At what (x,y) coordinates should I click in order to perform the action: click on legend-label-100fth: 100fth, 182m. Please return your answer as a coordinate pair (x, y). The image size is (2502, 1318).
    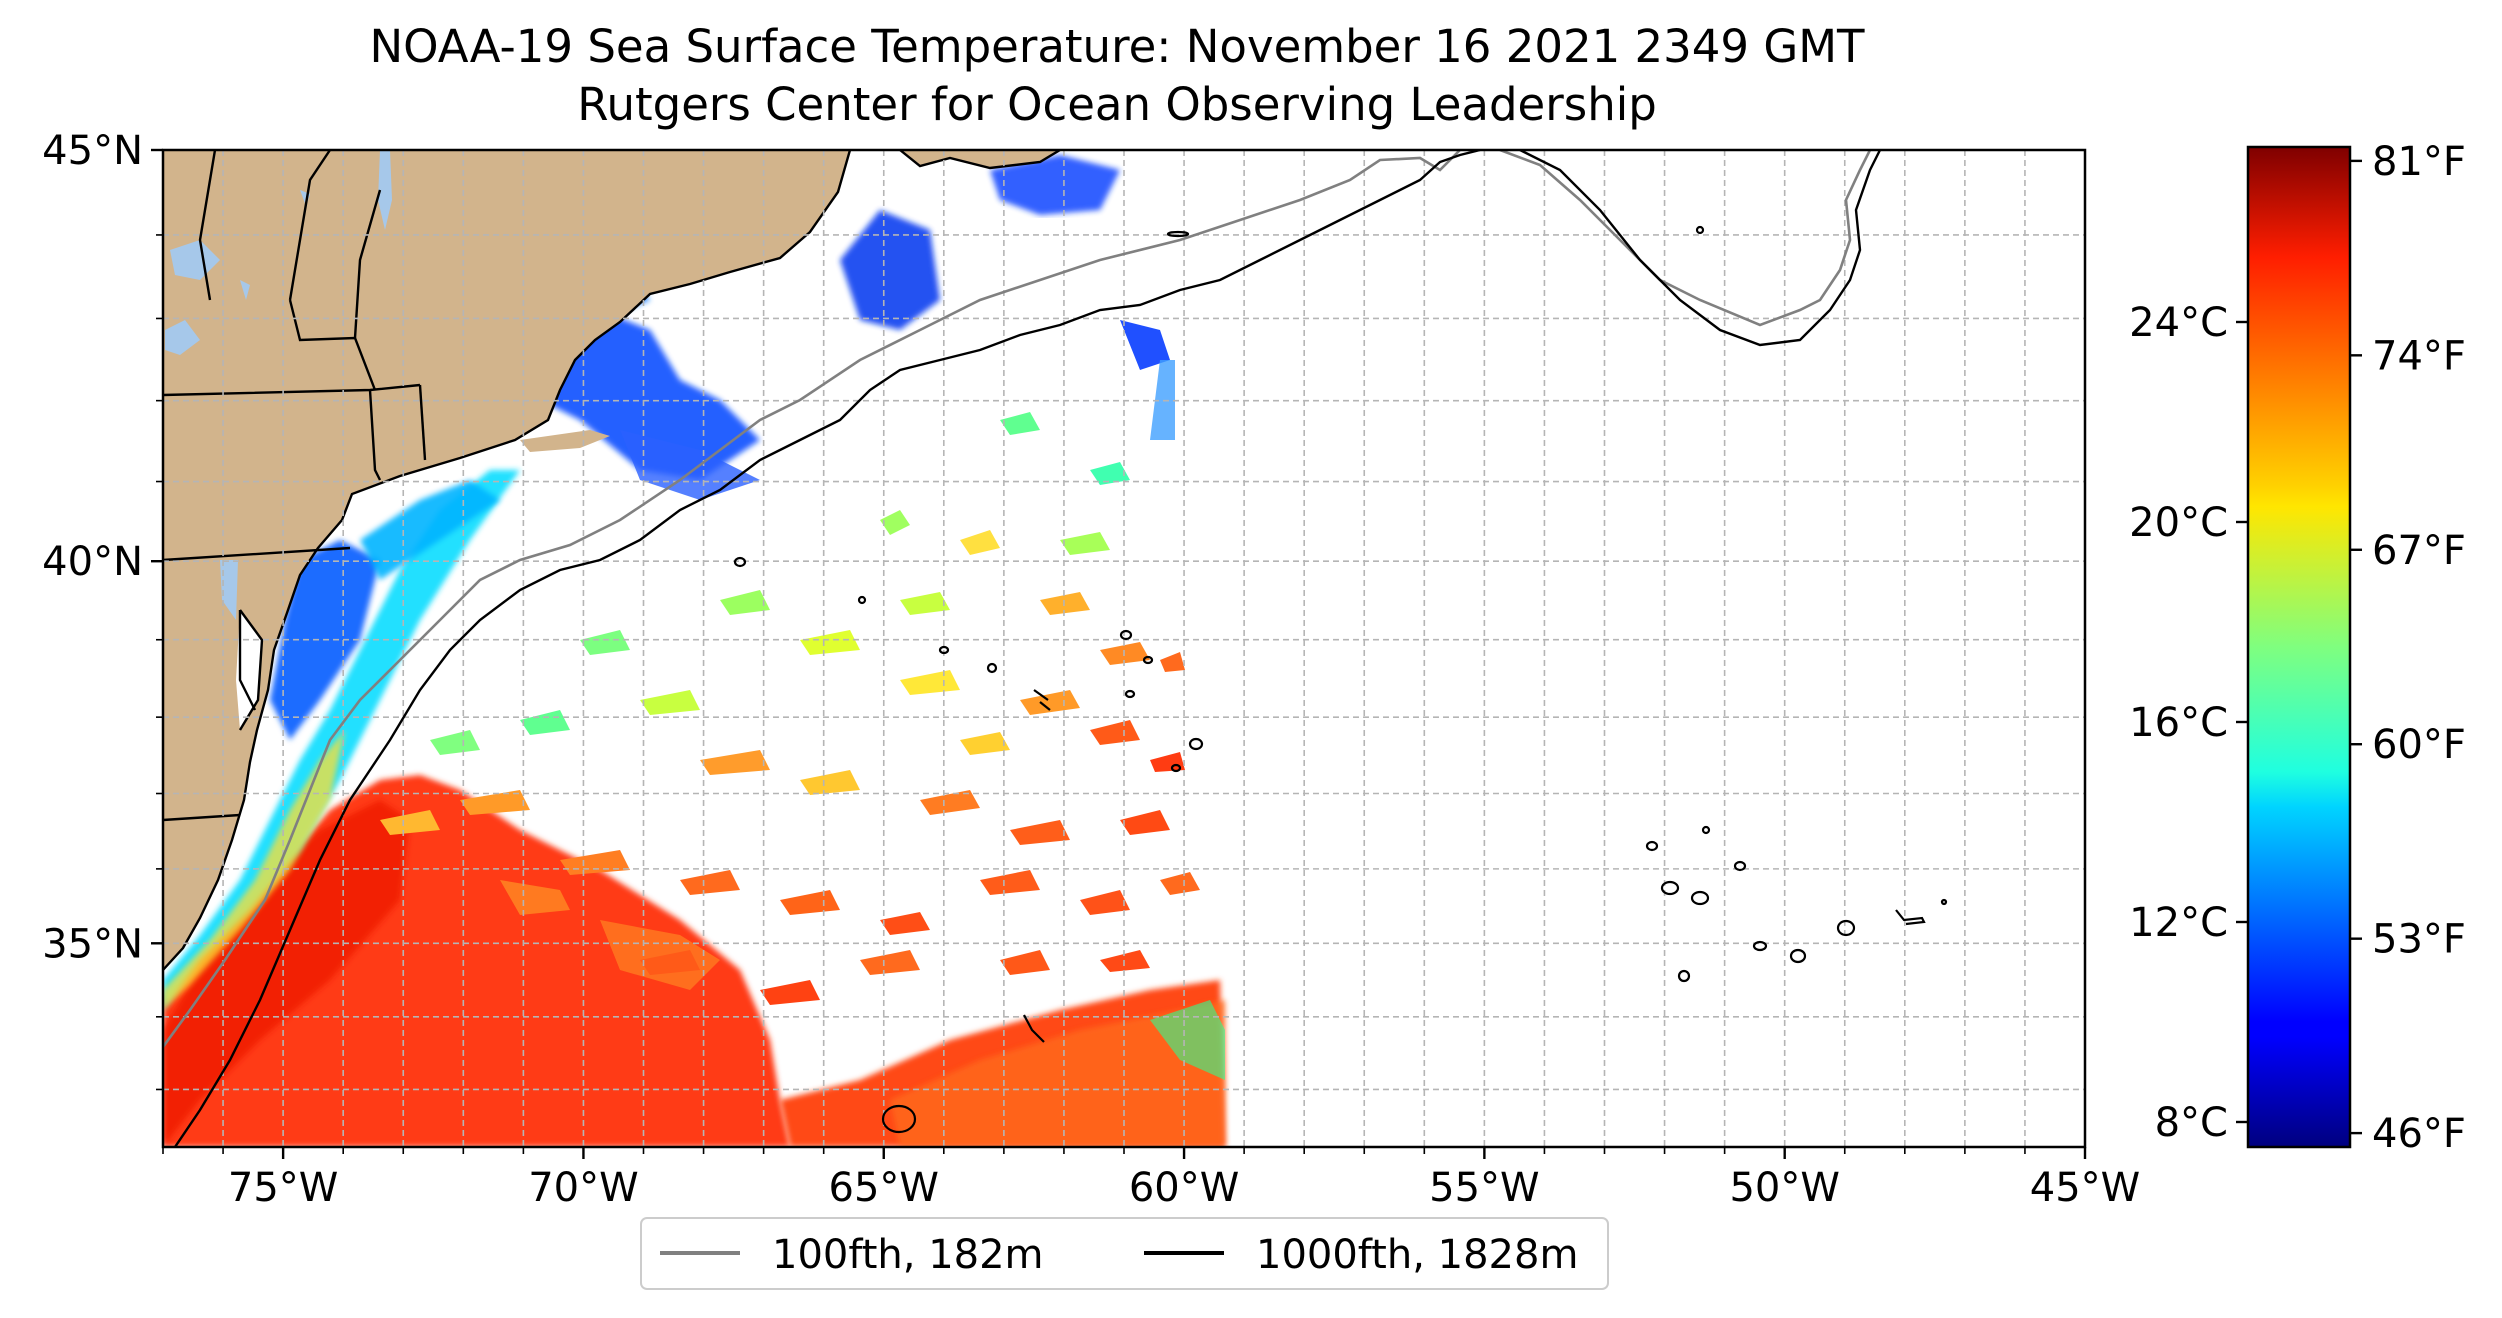
    Looking at the image, I should click on (908, 1255).